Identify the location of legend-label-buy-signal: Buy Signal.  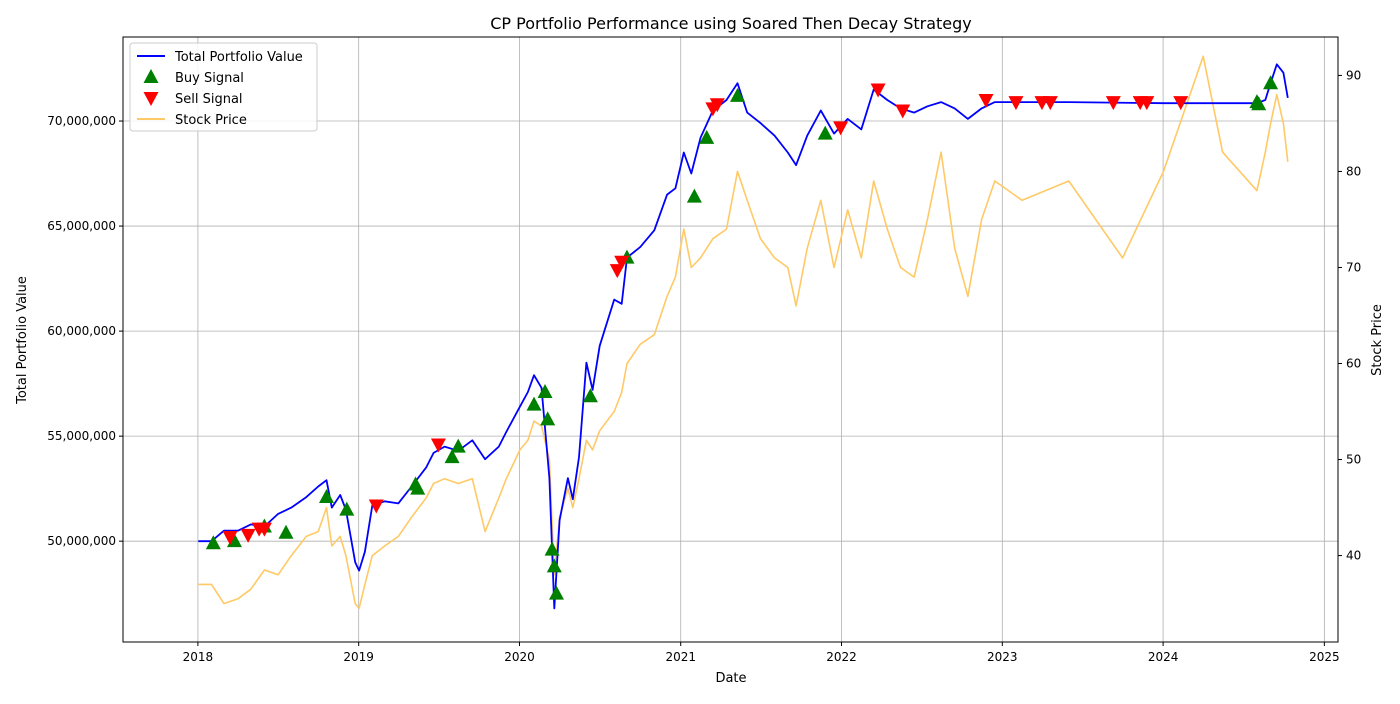
(209, 78).